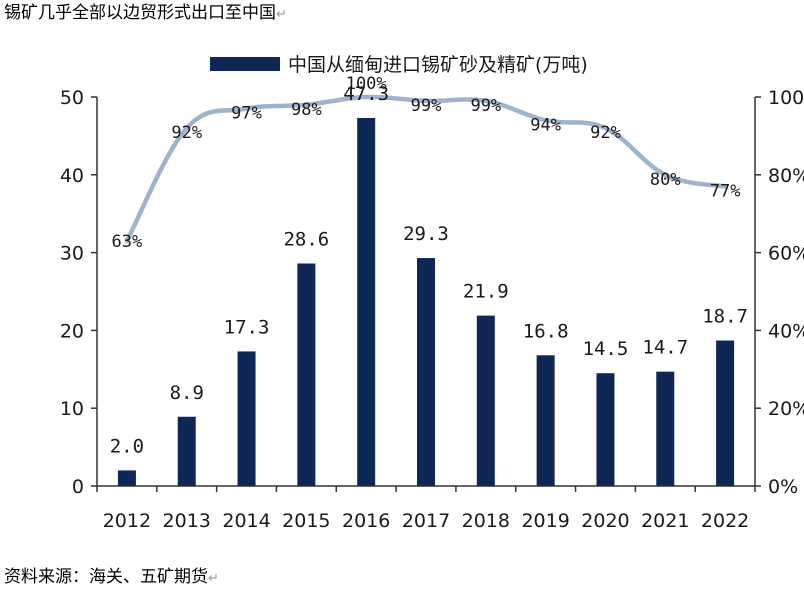 This screenshot has height=591, width=804. Describe the element at coordinates (127, 521) in the screenshot. I see `x-tick-label: 2012` at that location.